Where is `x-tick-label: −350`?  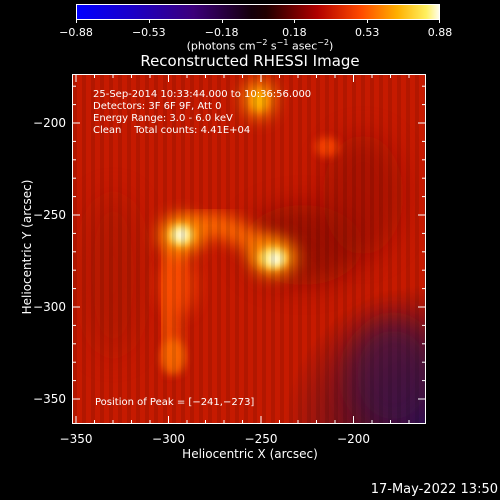
x-tick-label: −350 is located at coordinates (76, 439).